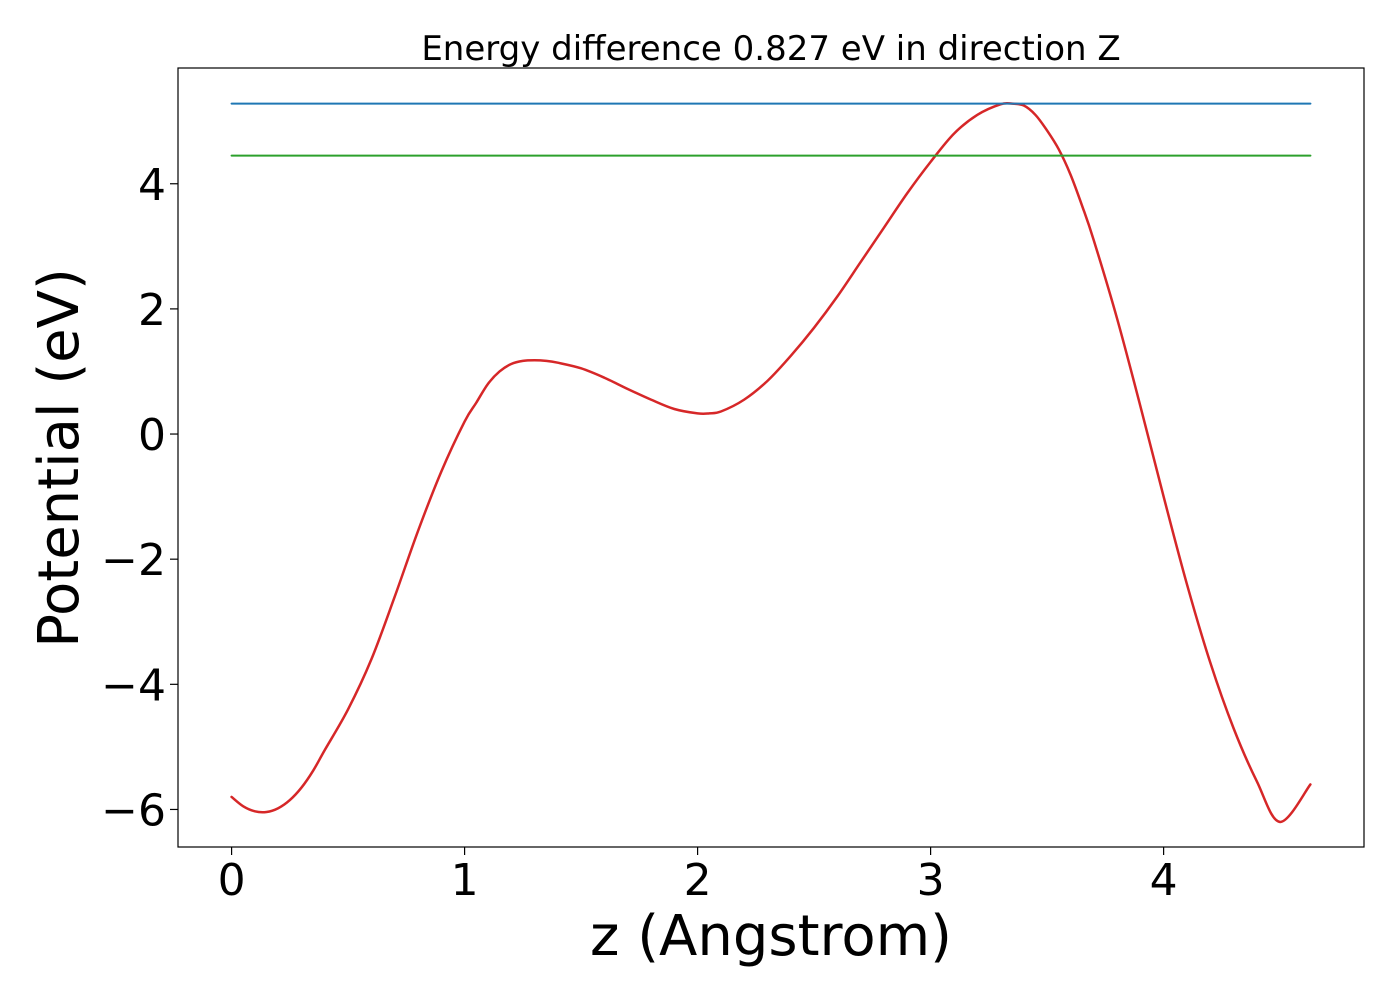  I want to click on x-tick-label: 2, so click(698, 880).